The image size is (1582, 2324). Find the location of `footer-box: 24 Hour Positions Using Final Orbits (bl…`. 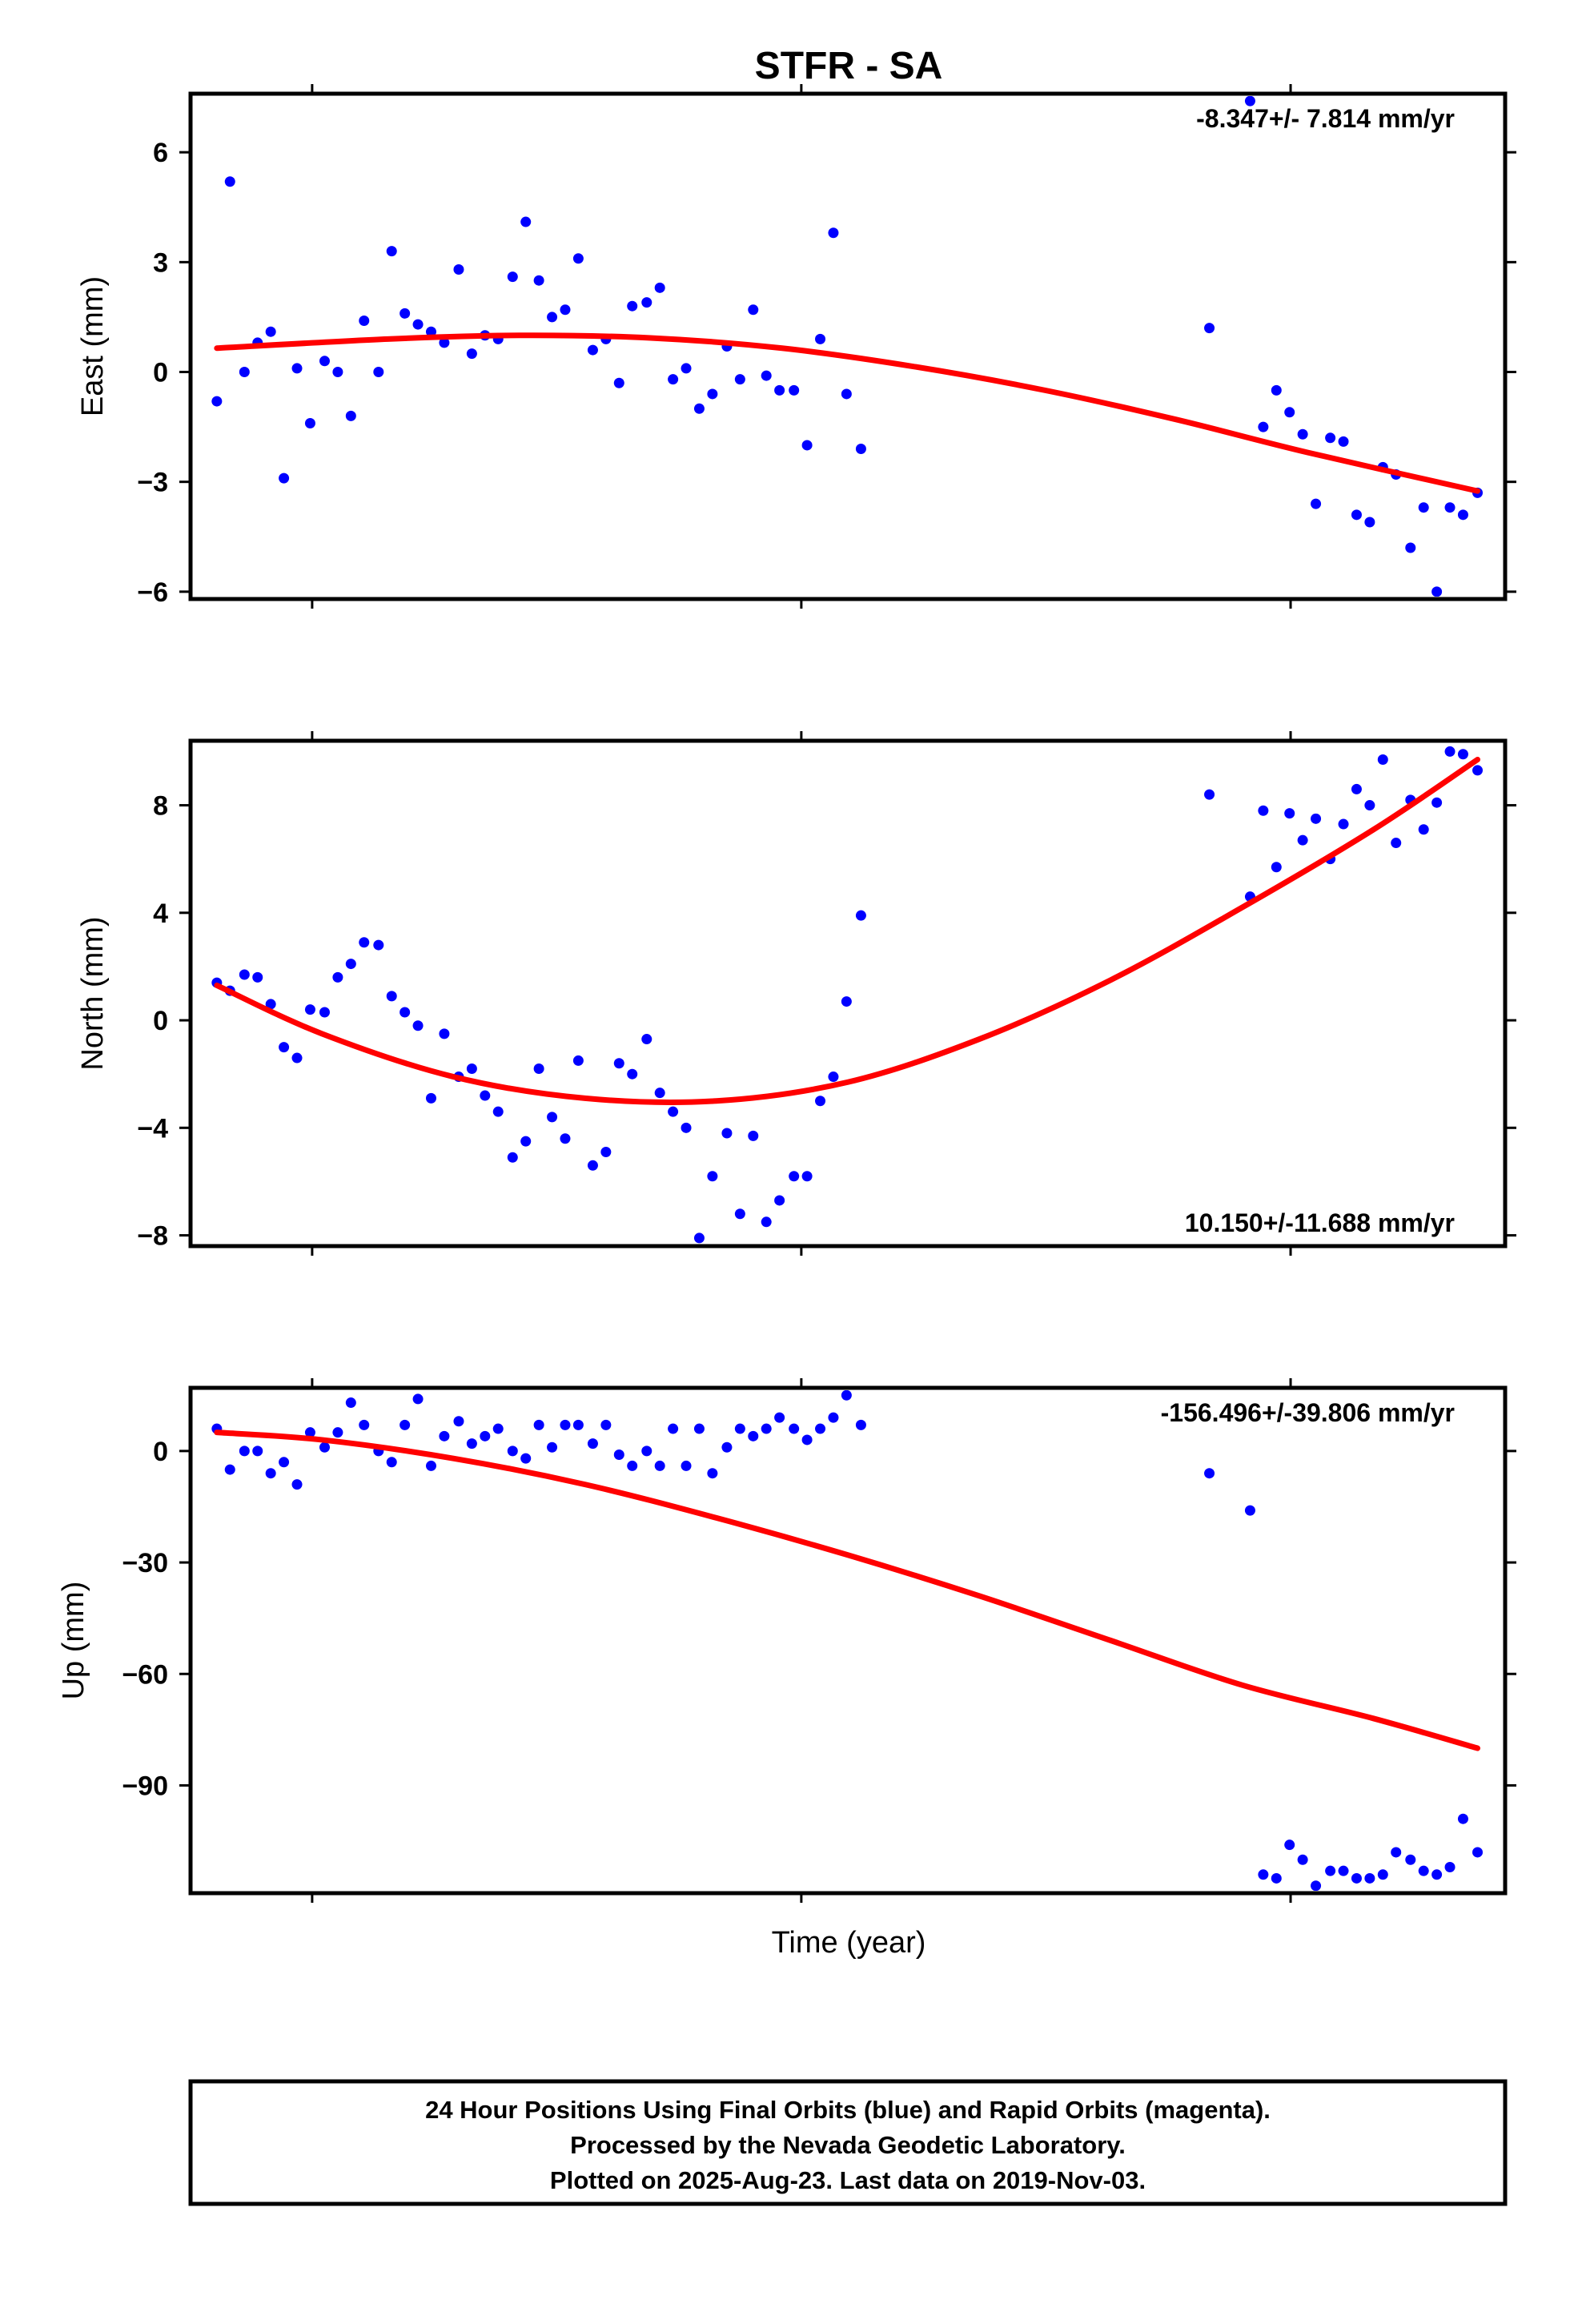

footer-box: 24 Hour Positions Using Final Orbits (bl… is located at coordinates (848, 2142).